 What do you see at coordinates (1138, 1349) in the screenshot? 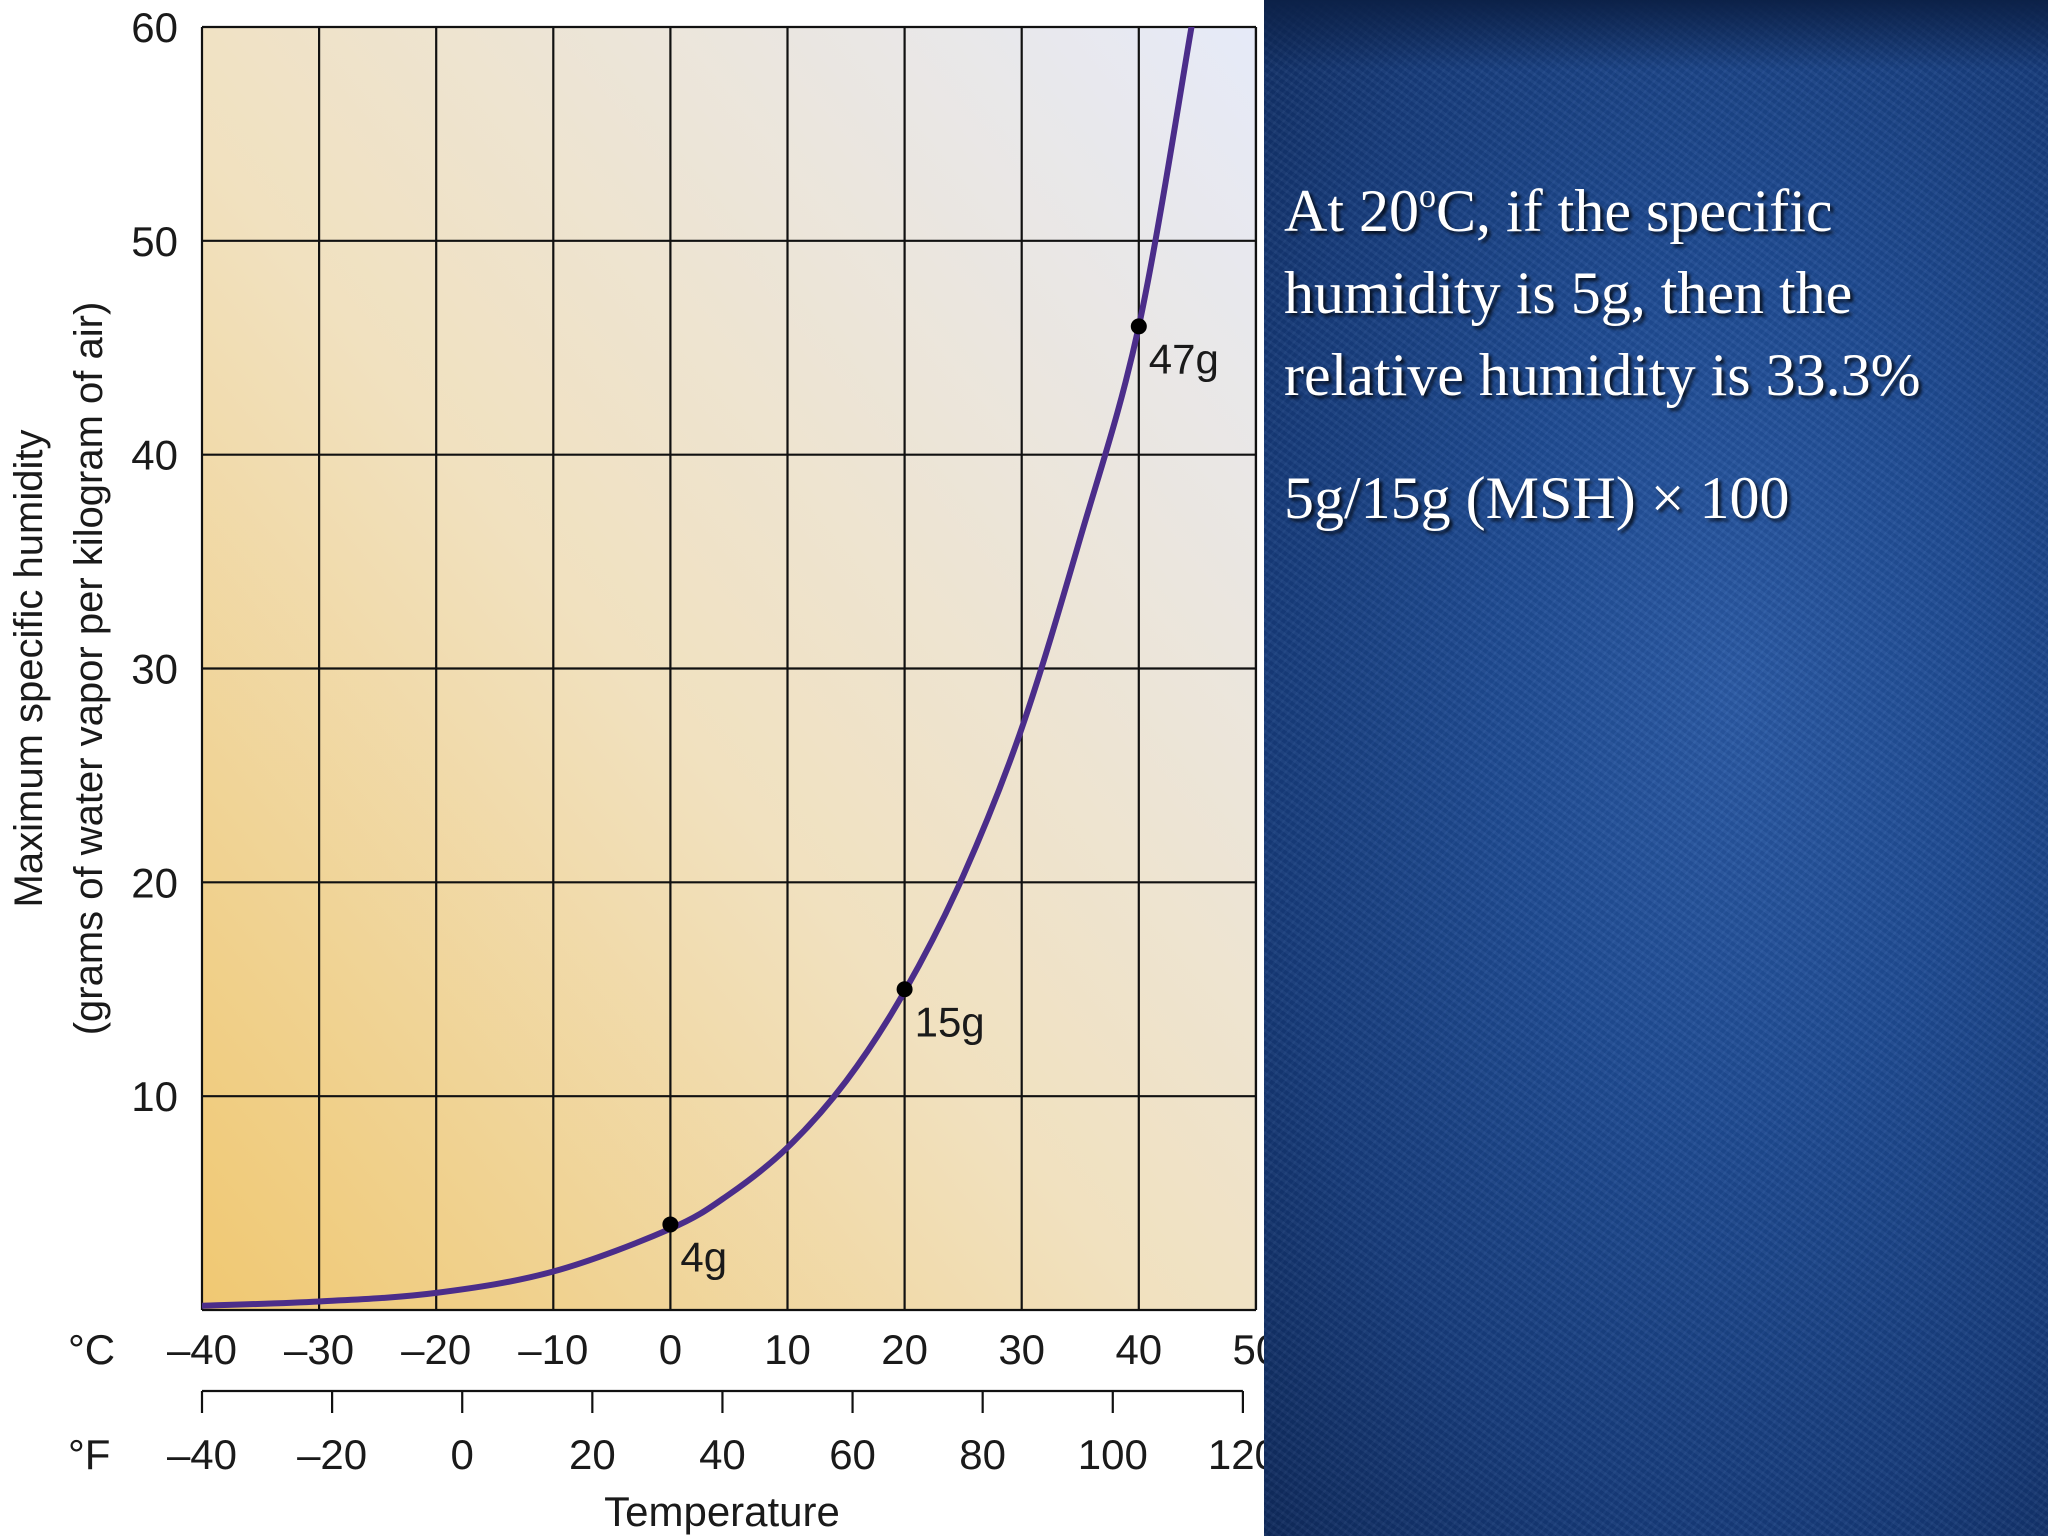
I see `celsius-tick-label: 40` at bounding box center [1138, 1349].